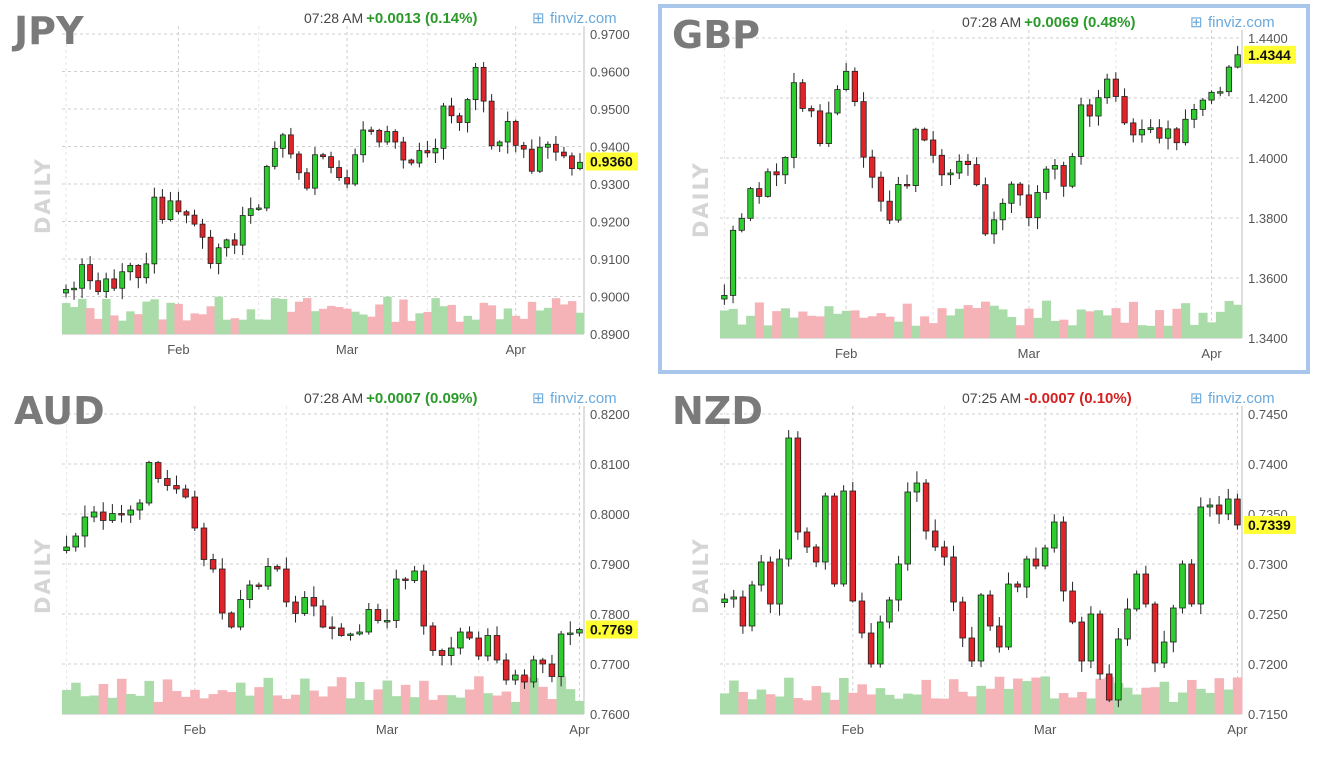 The image size is (1344, 768). What do you see at coordinates (1029, 353) in the screenshot?
I see `month-label: Mar` at bounding box center [1029, 353].